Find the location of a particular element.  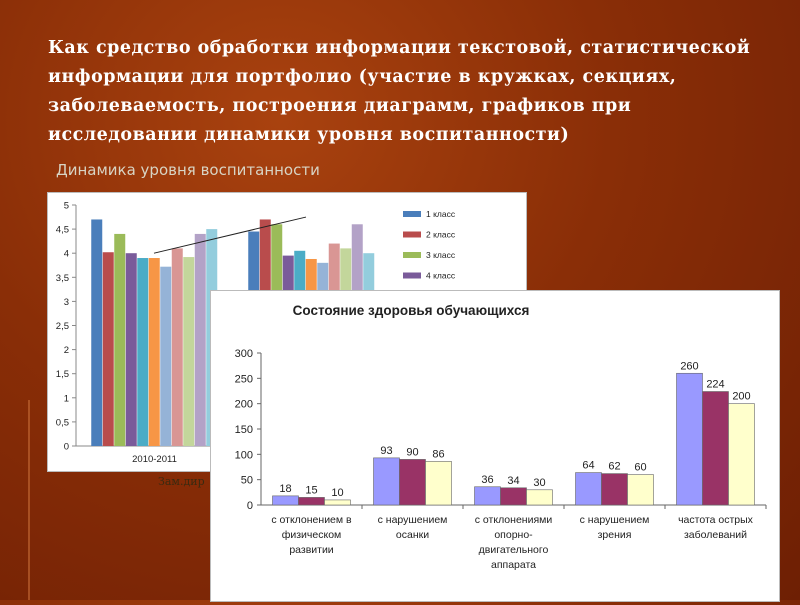

y-tick-label: 2 is located at coordinates (66, 350).